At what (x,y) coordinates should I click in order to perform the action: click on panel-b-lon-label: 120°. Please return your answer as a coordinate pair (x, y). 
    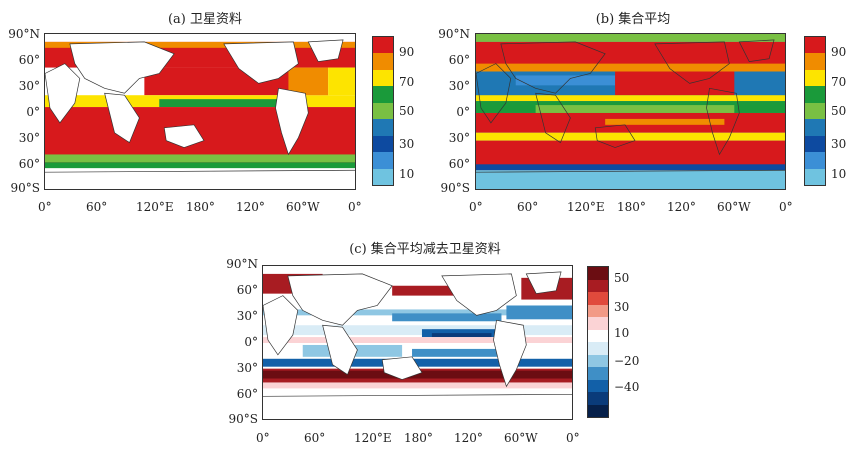
    Looking at the image, I should click on (681, 207).